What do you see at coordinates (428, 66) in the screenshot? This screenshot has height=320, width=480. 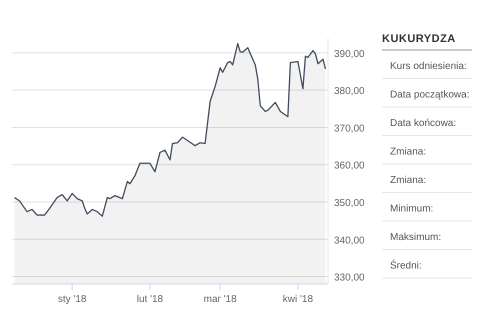 I see `text: Kurs odniesienia:` at bounding box center [428, 66].